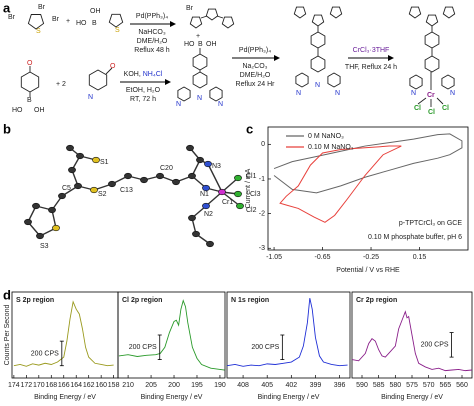 The image size is (474, 406). Describe the element at coordinates (262, 248) in the screenshot. I see `y-tick-label: -3` at that location.